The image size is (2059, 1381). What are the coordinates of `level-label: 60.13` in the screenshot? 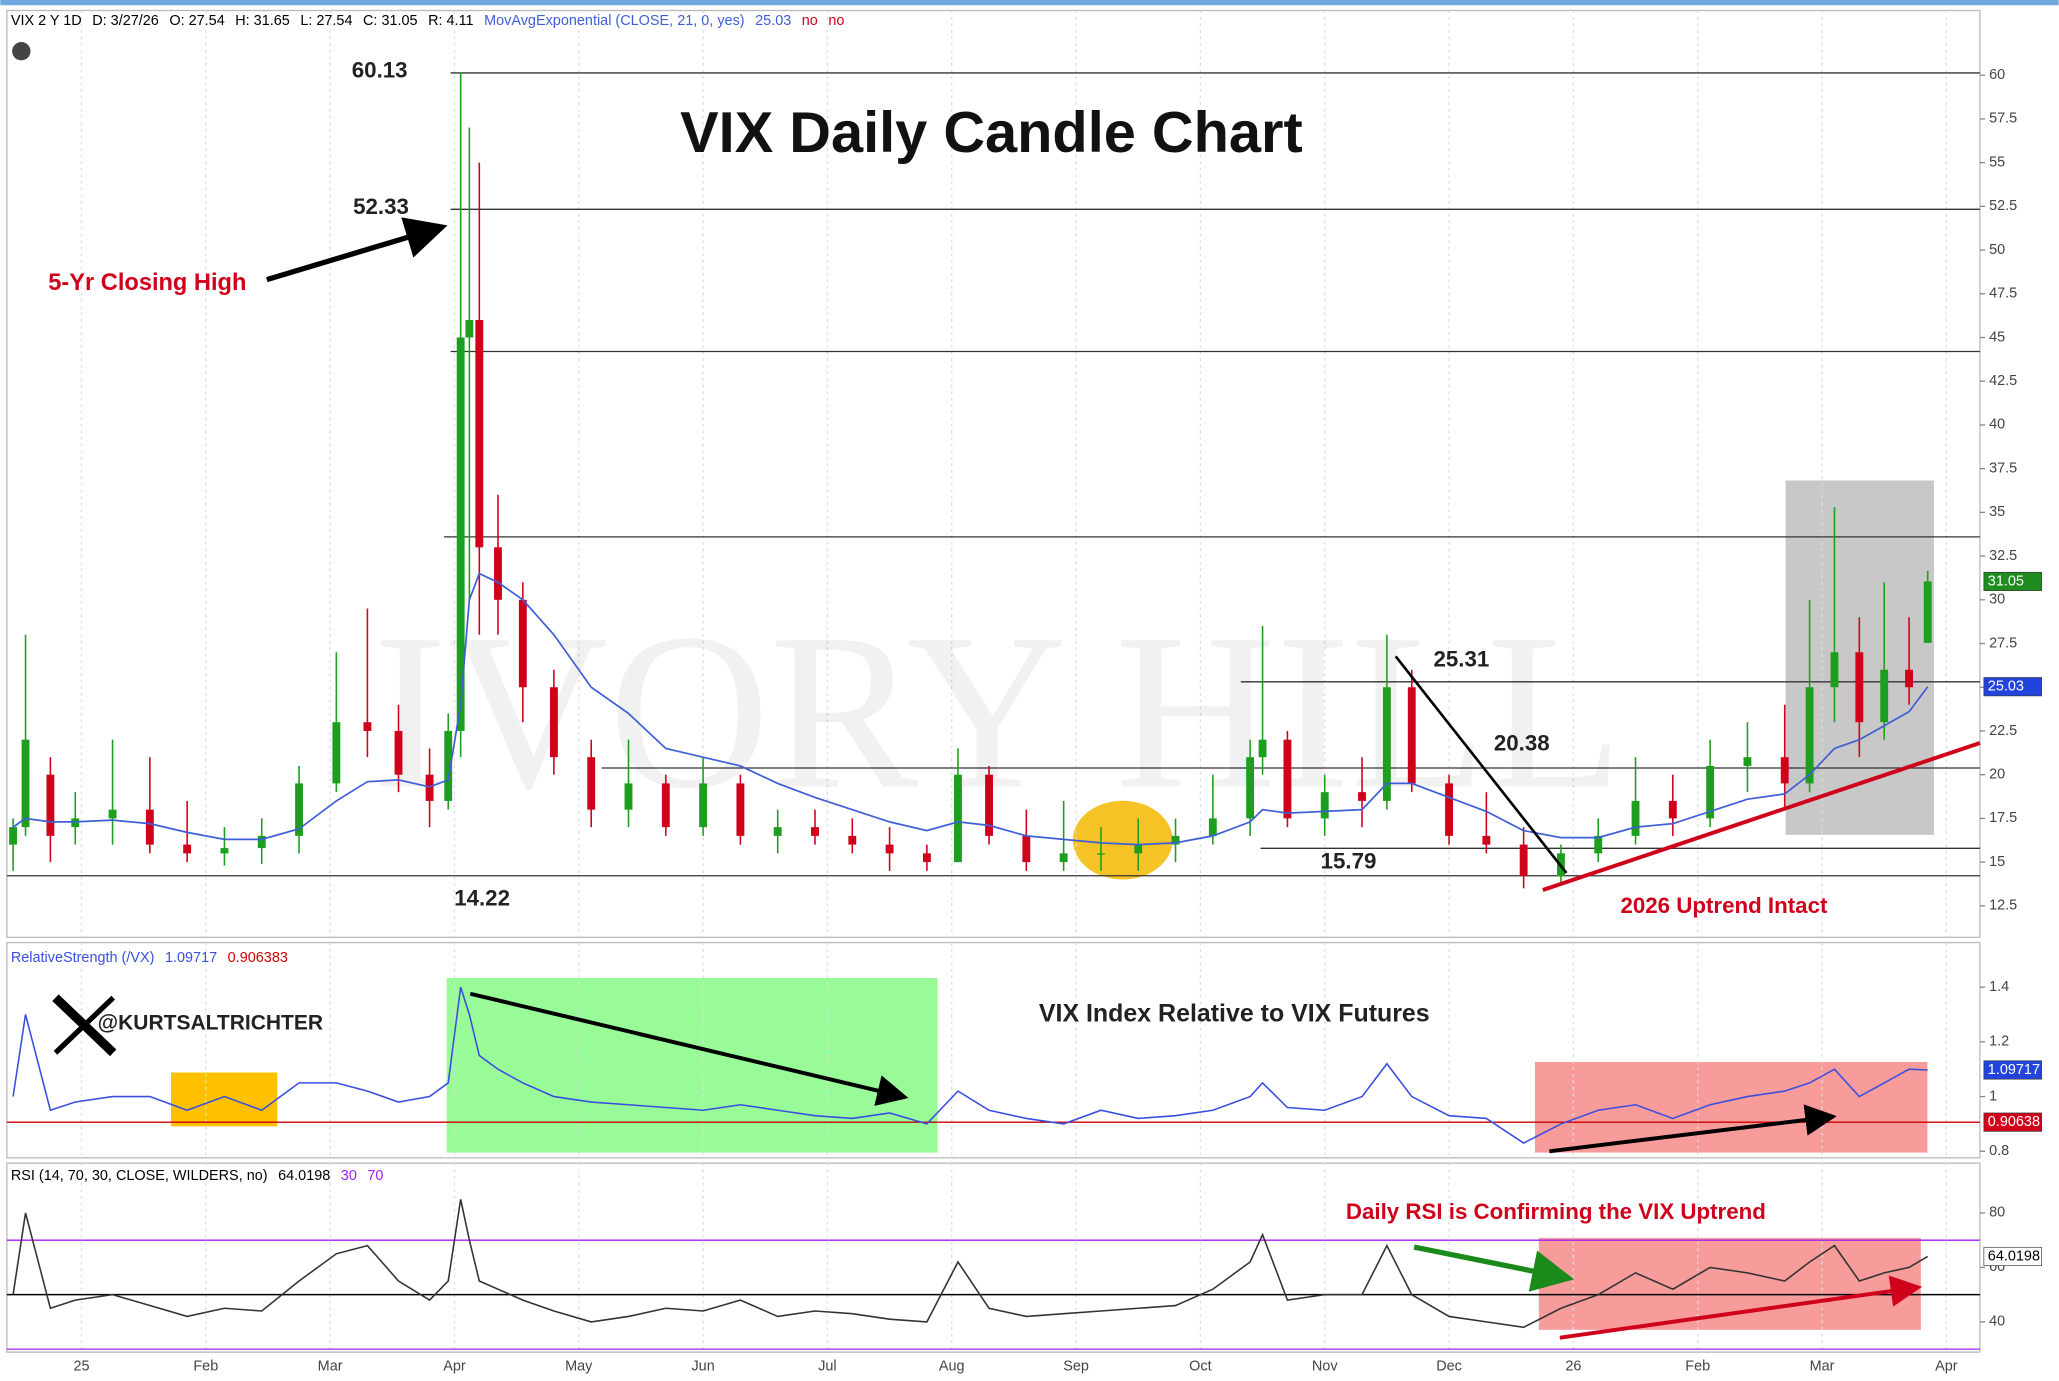 It's located at (380, 70).